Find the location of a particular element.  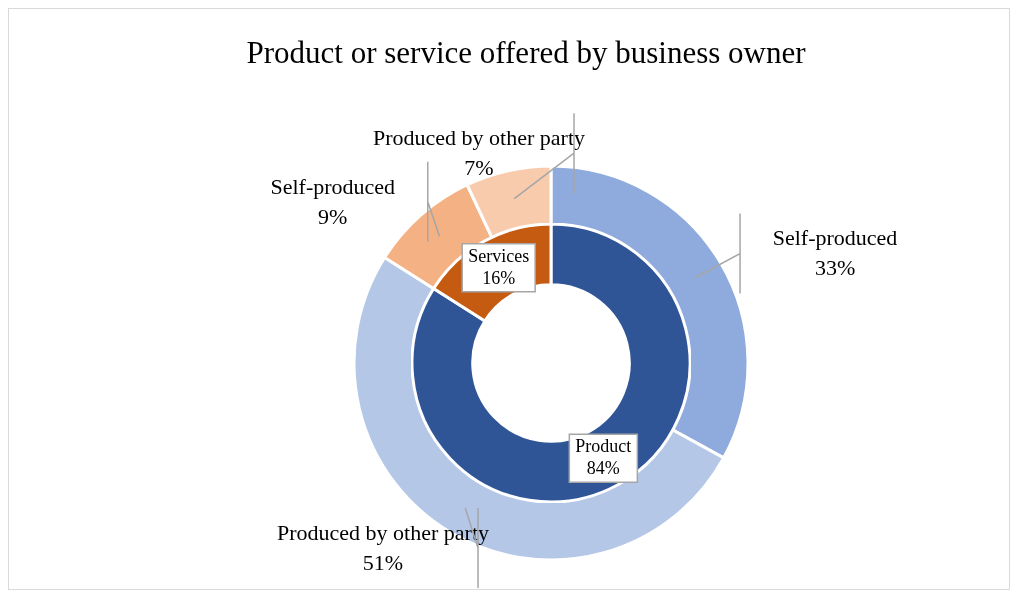

slice-label: Product is located at coordinates (603, 445).